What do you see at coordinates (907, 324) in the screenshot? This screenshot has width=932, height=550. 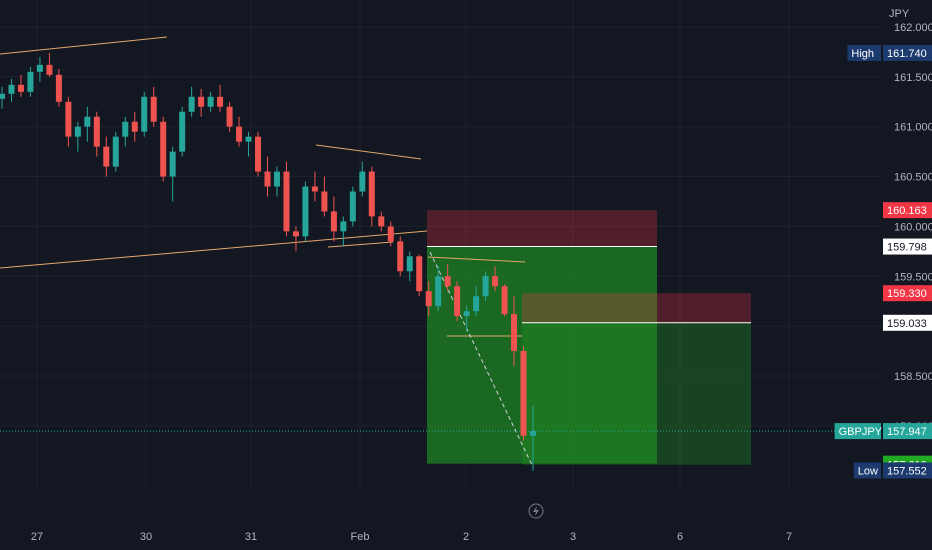 I see `entry2-value: 159.033` at bounding box center [907, 324].